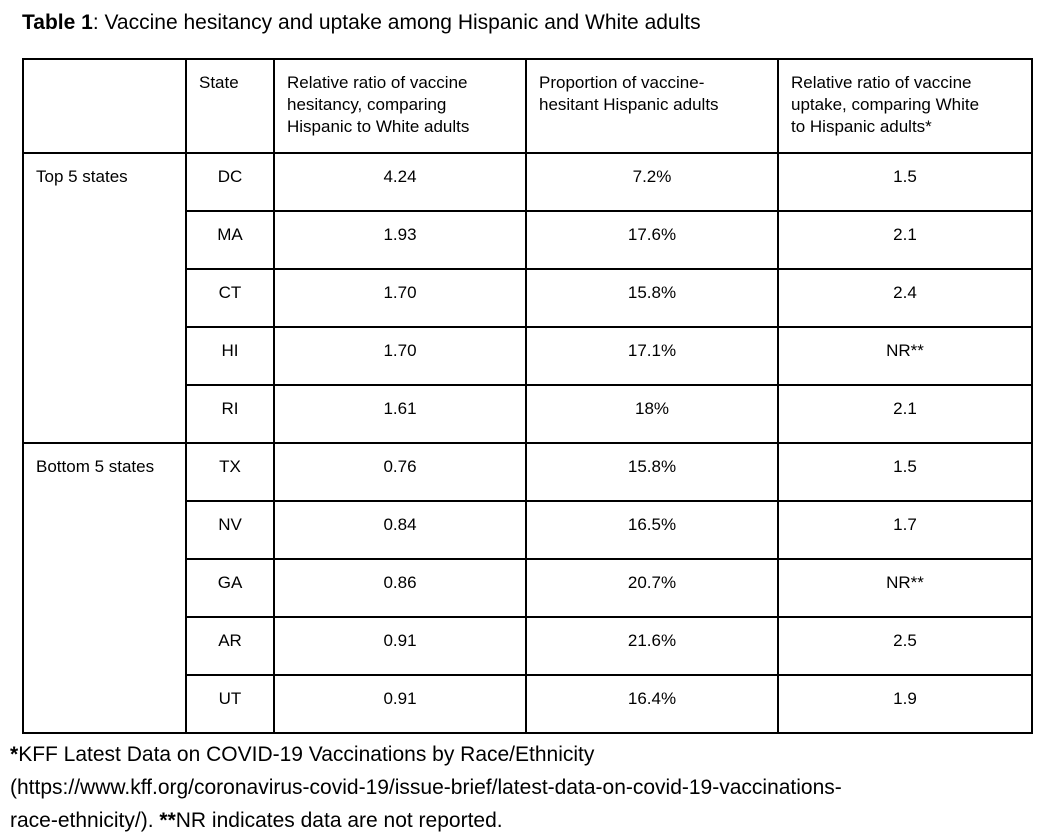 This screenshot has width=1064, height=840. Describe the element at coordinates (400, 240) in the screenshot. I see `cell-hesitancy-ratio: 1.93` at that location.